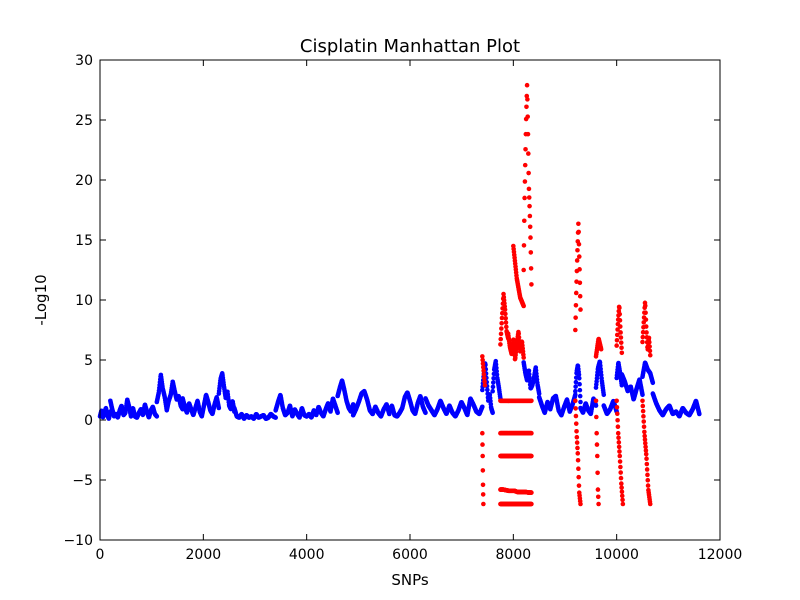  Describe the element at coordinates (616, 555) in the screenshot. I see `x-tick-label-5: 10000` at that location.